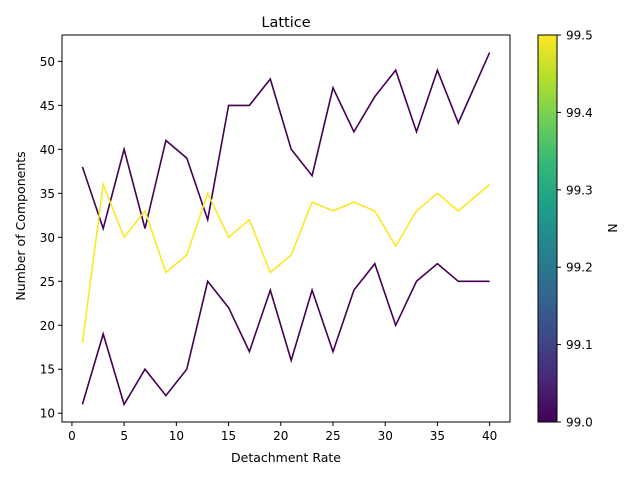 The height and width of the screenshot is (480, 640). Describe the element at coordinates (280, 436) in the screenshot. I see `x-tick-label: 20` at that location.